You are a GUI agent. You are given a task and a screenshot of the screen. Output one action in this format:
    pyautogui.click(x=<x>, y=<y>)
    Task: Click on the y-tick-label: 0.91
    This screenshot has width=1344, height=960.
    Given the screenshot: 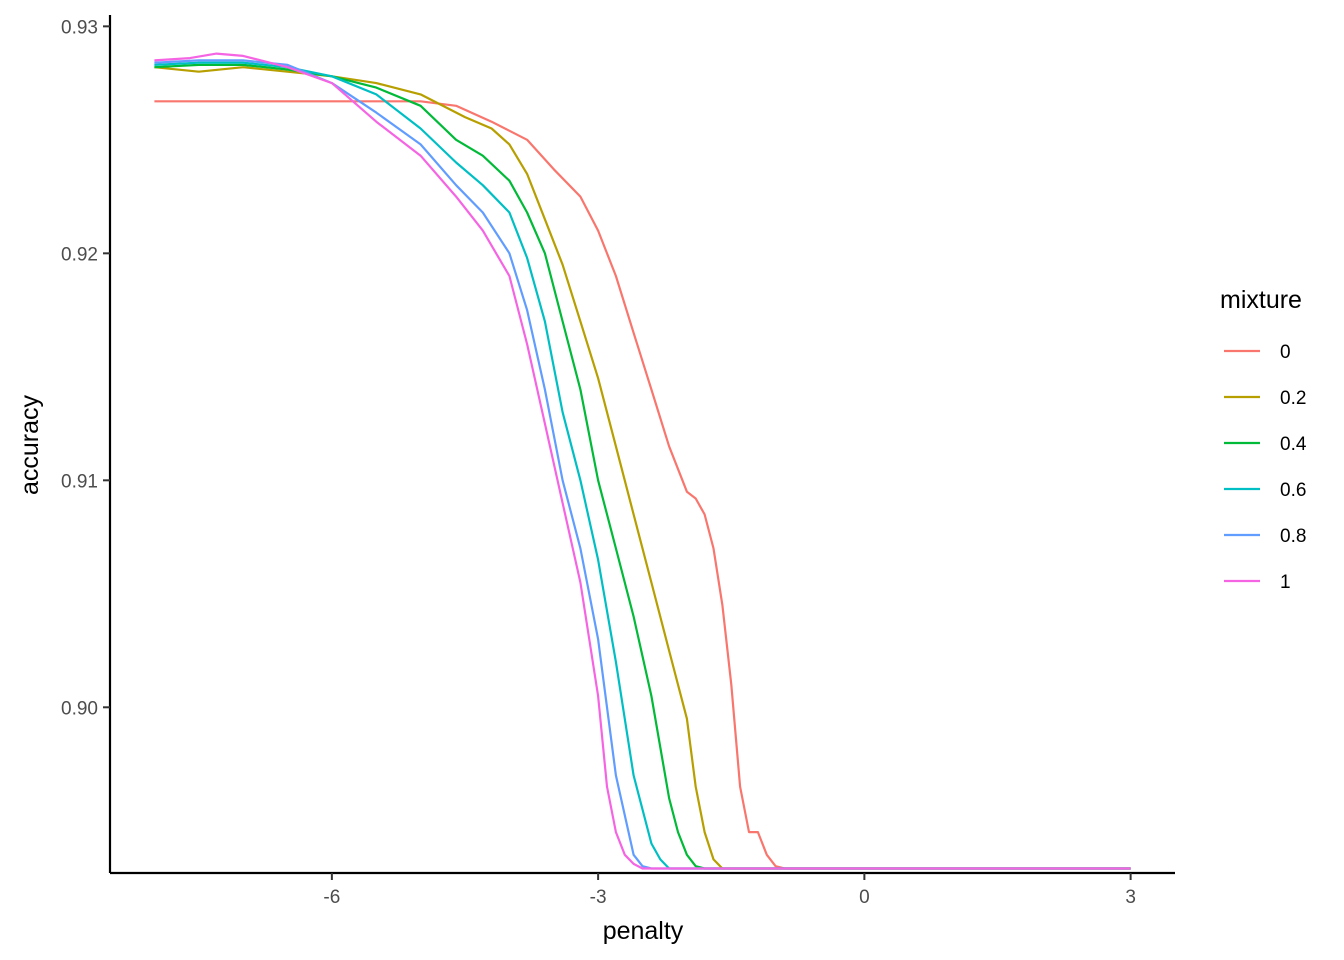 What is the action you would take?
    pyautogui.click(x=79, y=481)
    